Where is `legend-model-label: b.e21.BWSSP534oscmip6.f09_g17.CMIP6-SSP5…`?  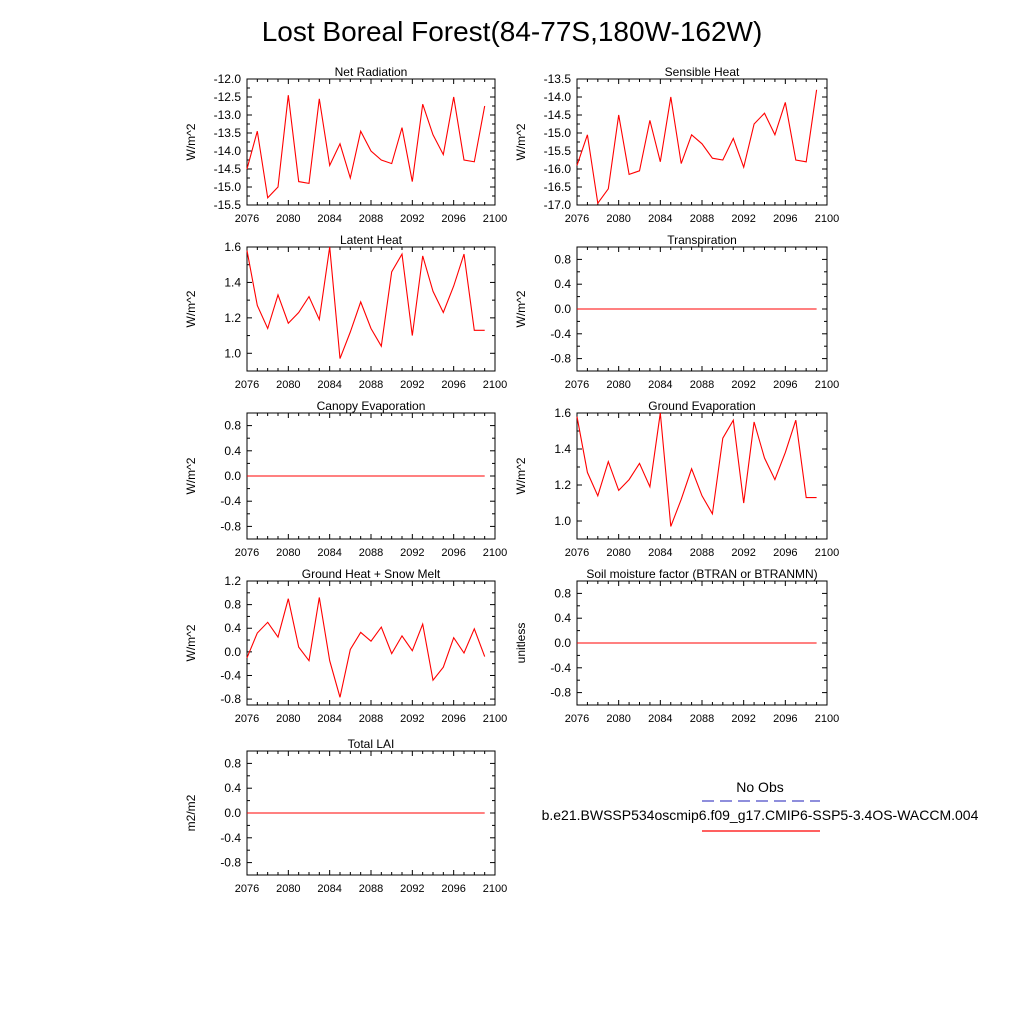
legend-model-label: b.e21.BWSSP534oscmip6.f09_g17.CMIP6-SSP5… is located at coordinates (760, 815).